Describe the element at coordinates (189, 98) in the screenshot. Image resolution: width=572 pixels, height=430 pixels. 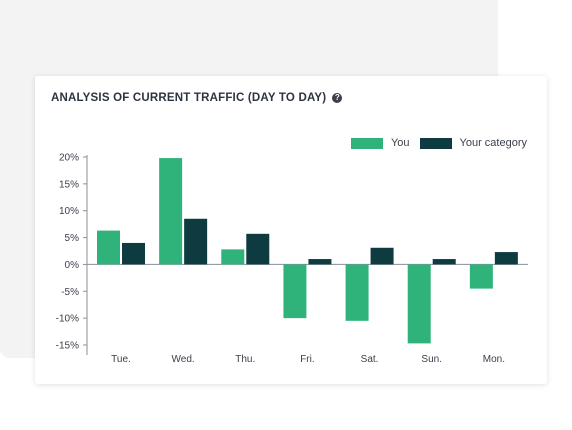
I see `chart-title: ANALYSIS OF CURRENT TRAFFIC (DAY TO DAY)` at that location.